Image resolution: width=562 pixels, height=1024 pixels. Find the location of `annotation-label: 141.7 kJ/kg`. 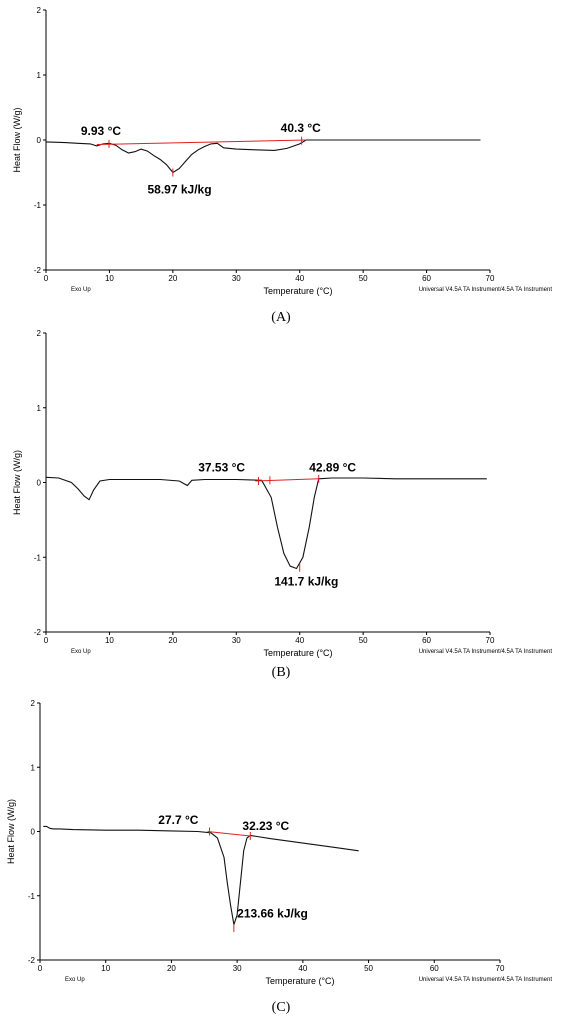

annotation-label: 141.7 kJ/kg is located at coordinates (306, 582).